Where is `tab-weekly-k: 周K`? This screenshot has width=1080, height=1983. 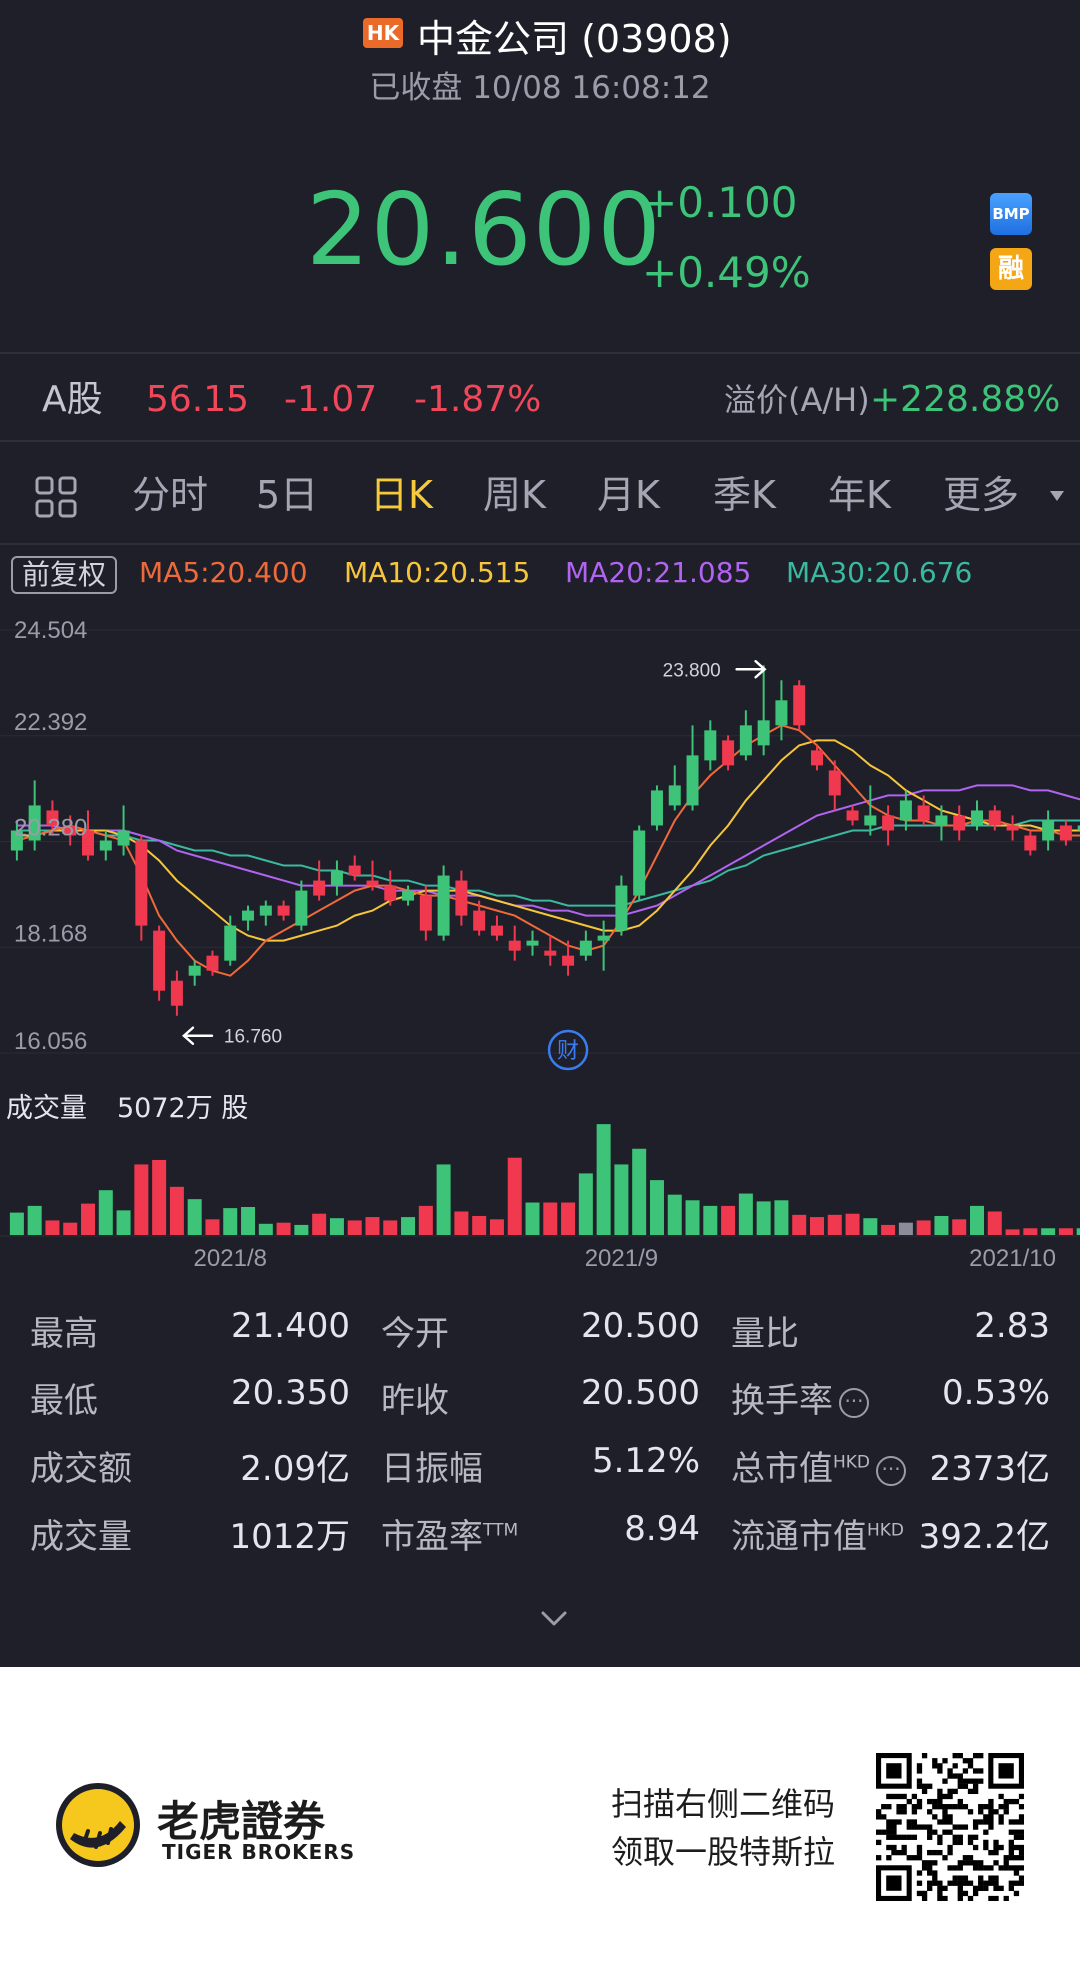
tab-weekly-k: 周K is located at coordinates (514, 495).